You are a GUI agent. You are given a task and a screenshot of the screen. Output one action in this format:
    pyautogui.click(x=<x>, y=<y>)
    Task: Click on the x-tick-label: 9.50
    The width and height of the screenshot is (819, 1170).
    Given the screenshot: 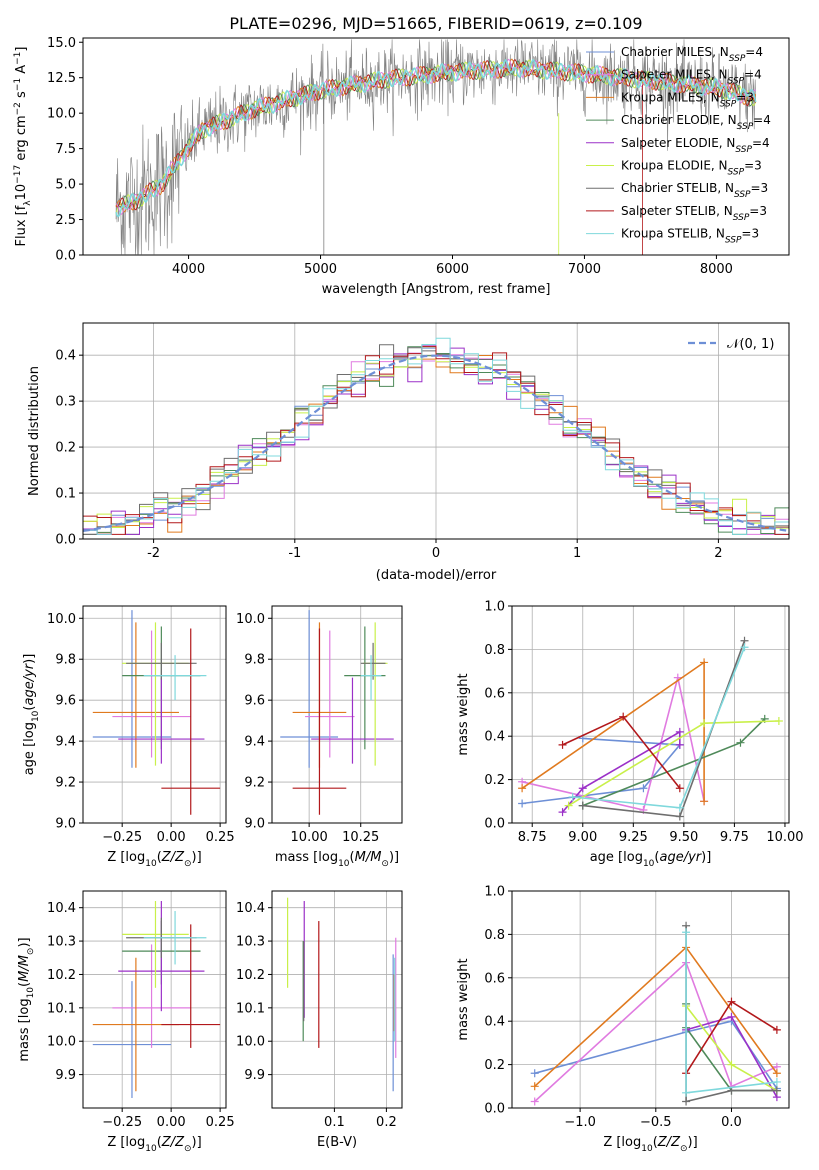 What is the action you would take?
    pyautogui.click(x=683, y=837)
    